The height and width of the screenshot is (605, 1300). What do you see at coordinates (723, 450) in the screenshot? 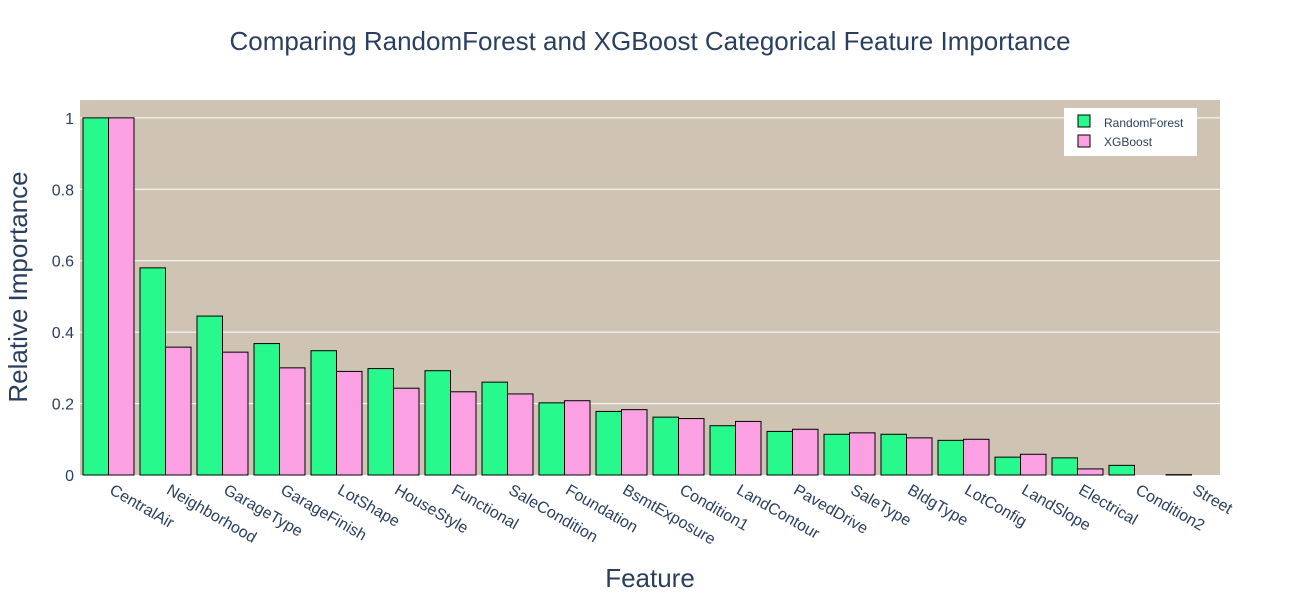
I see `bar-randomforest-landcontour` at bounding box center [723, 450].